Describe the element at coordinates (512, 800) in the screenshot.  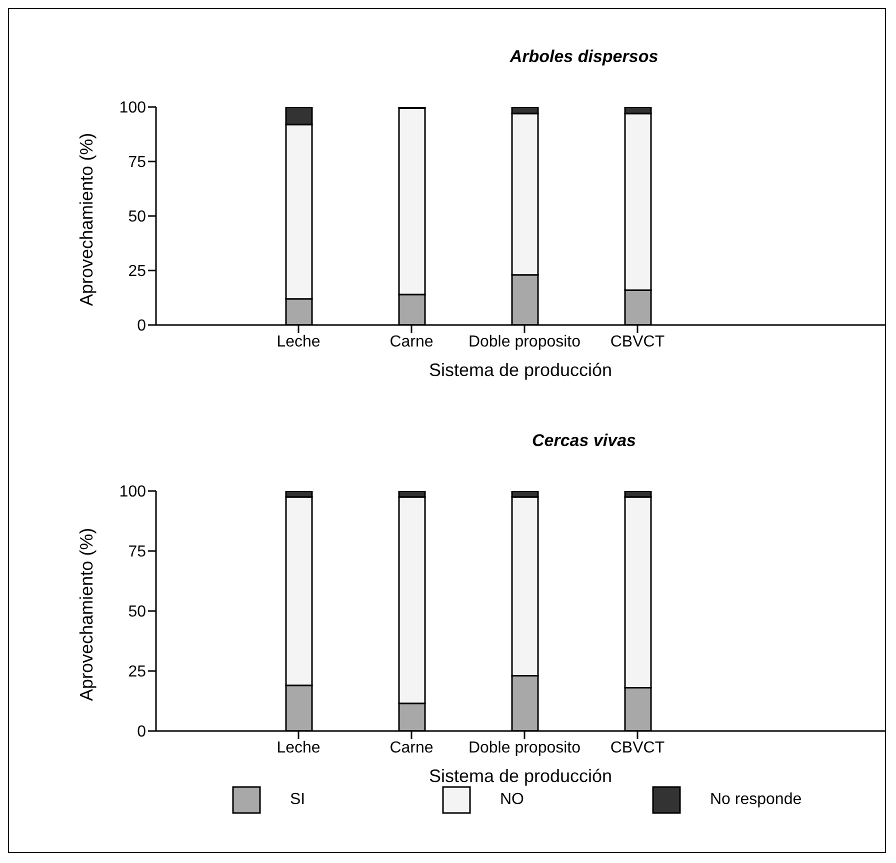
I see `legend-label: NO` at that location.